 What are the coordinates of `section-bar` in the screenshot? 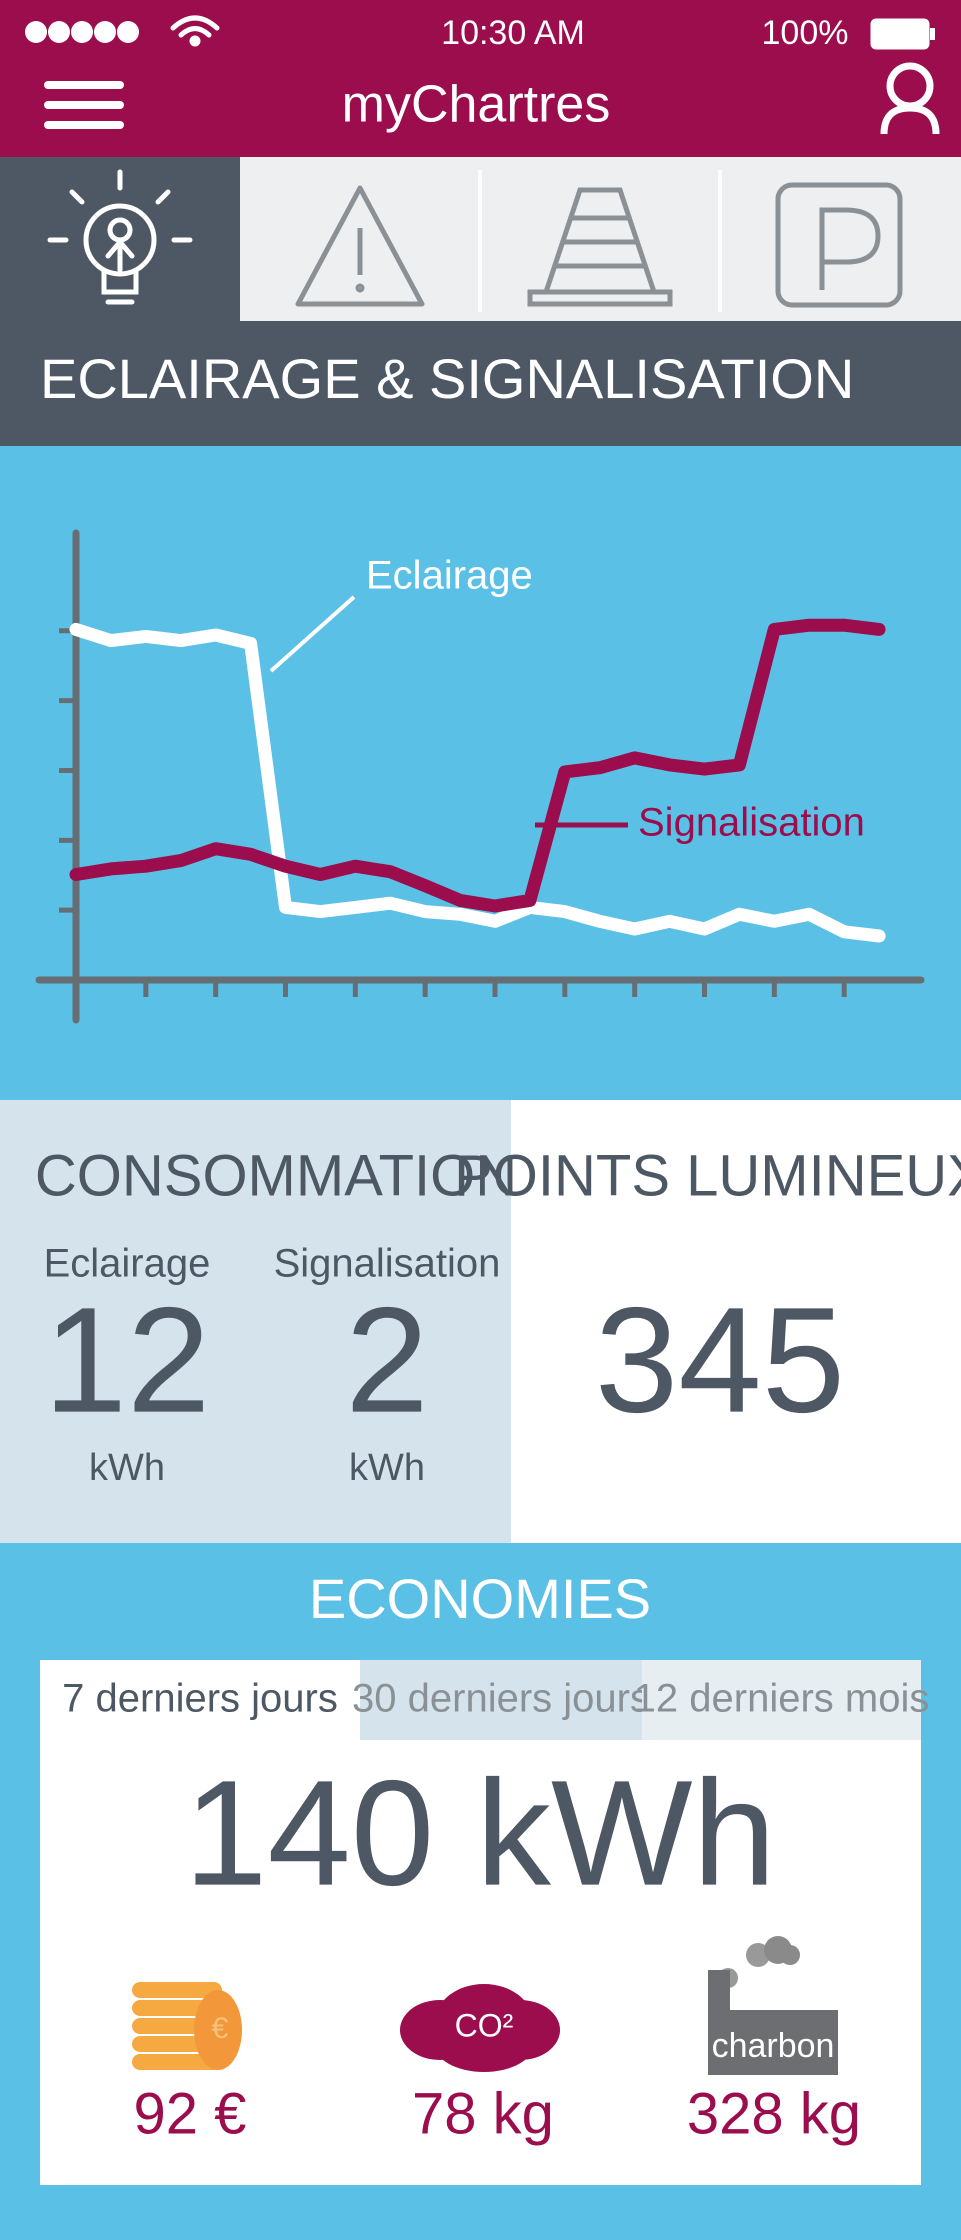 It's located at (480, 383).